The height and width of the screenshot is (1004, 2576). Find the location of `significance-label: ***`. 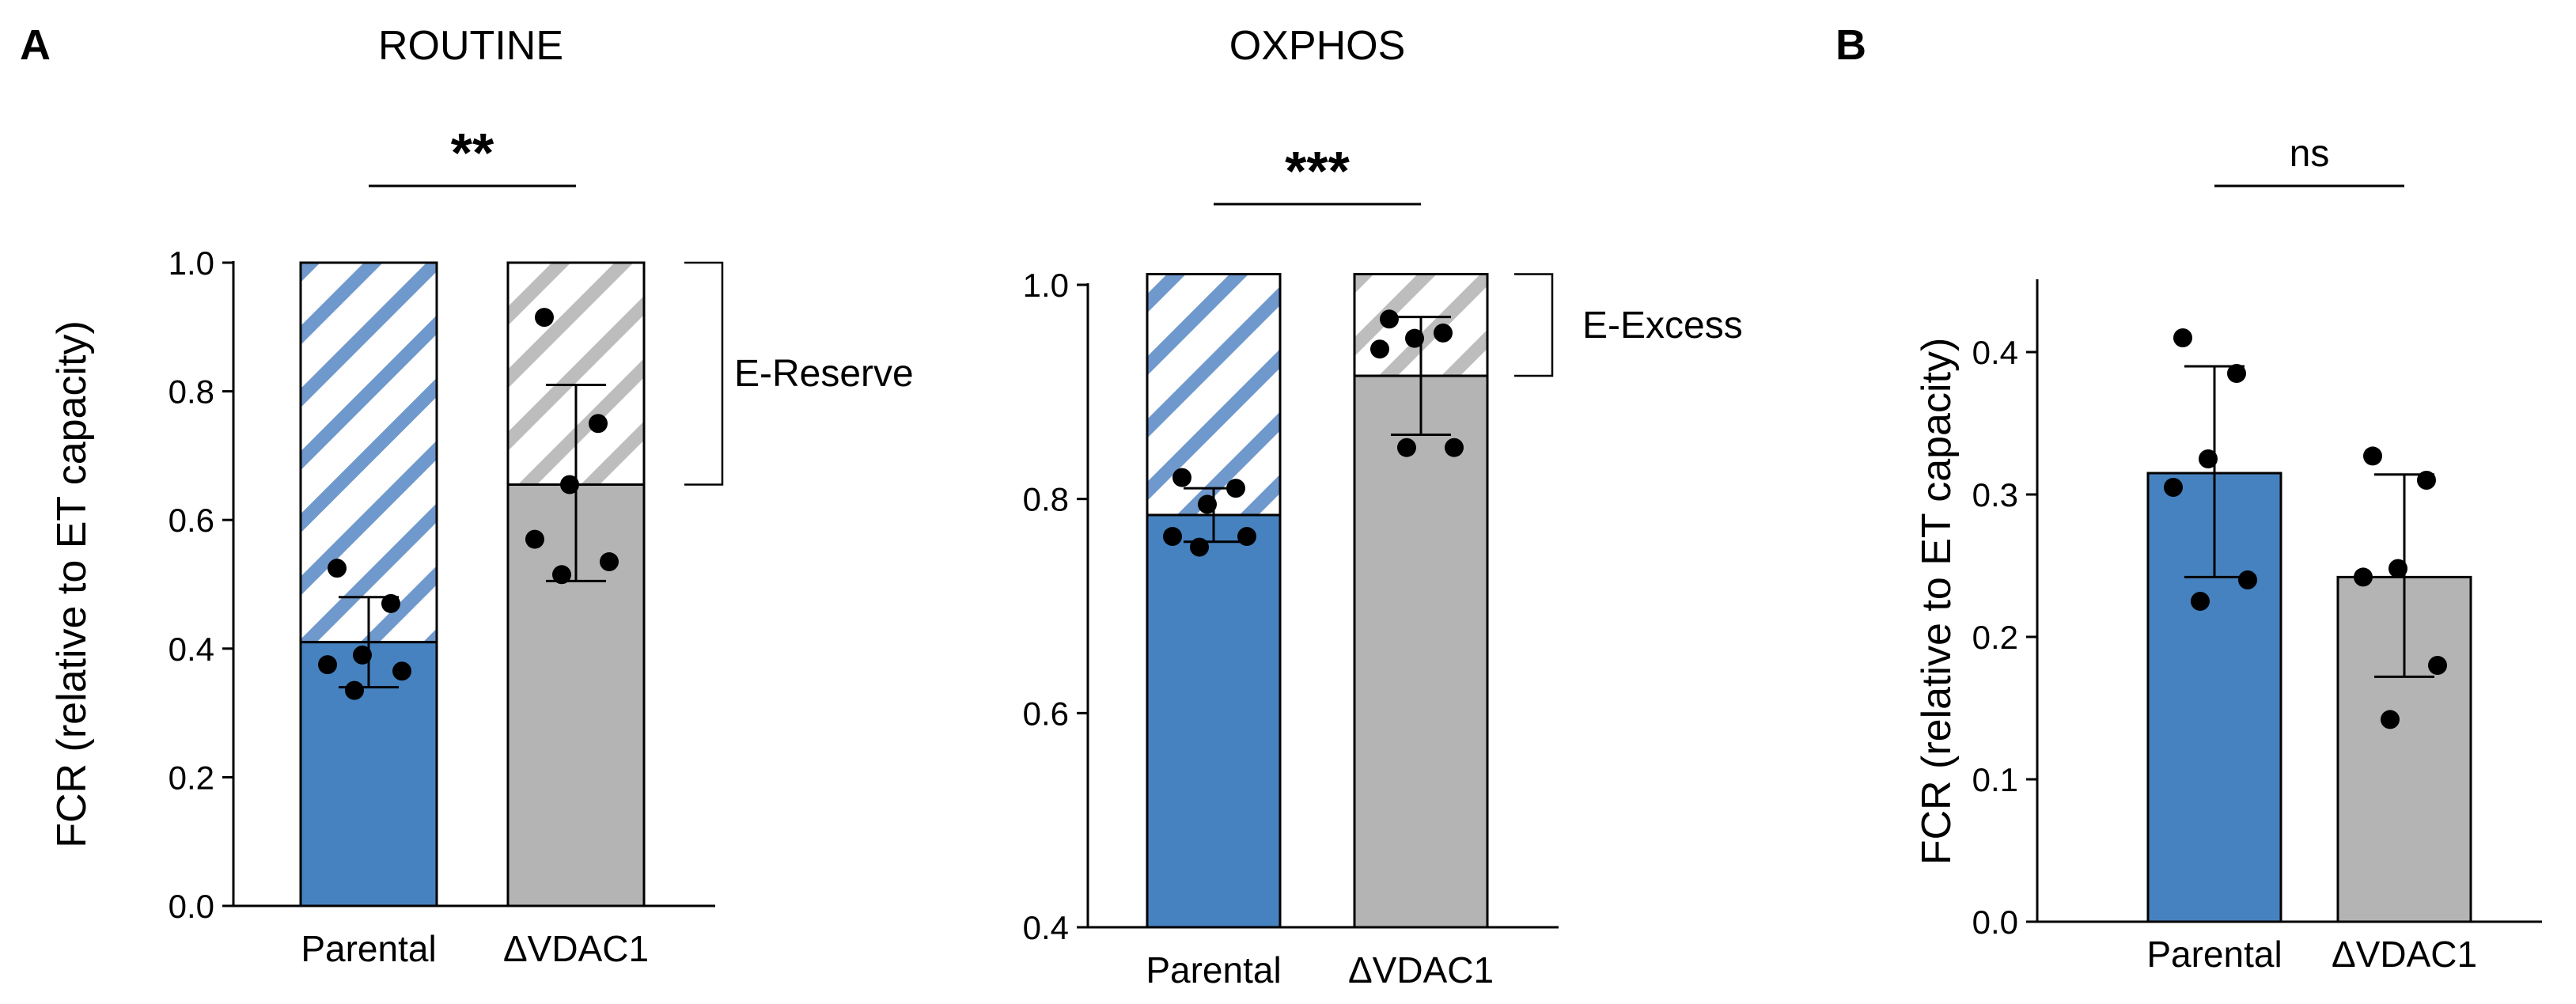

significance-label: *** is located at coordinates (1317, 171).